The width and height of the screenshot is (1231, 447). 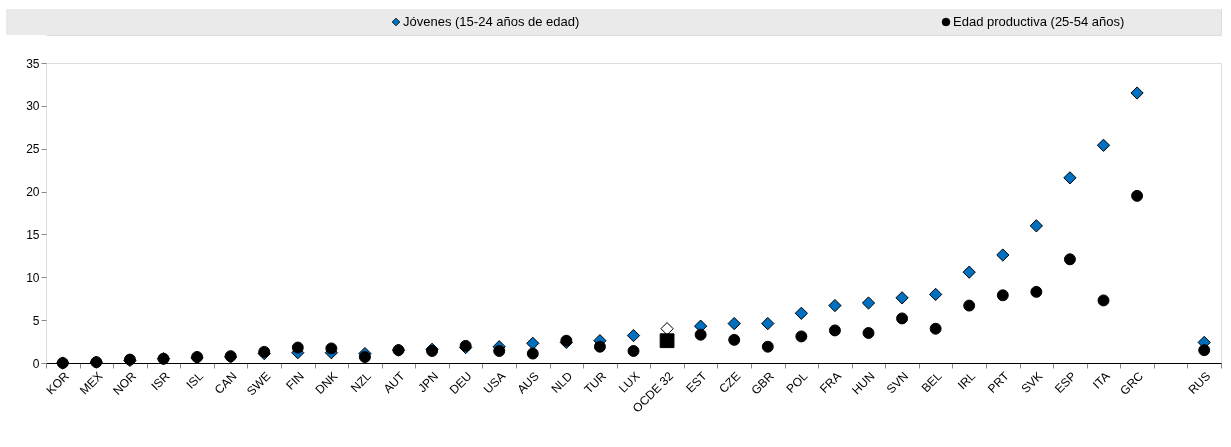 I want to click on y-tick-label: 10, so click(x=33, y=277).